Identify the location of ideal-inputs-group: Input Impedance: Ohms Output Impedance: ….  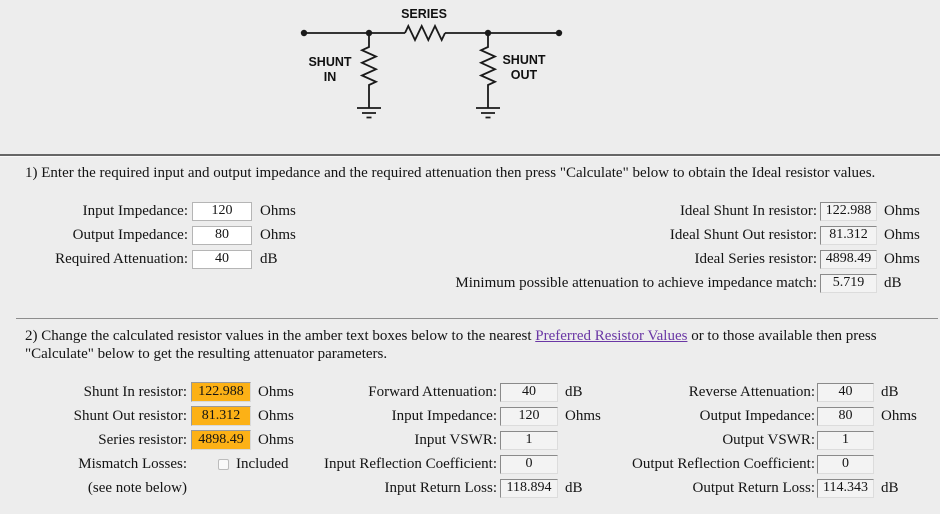
(148, 235).